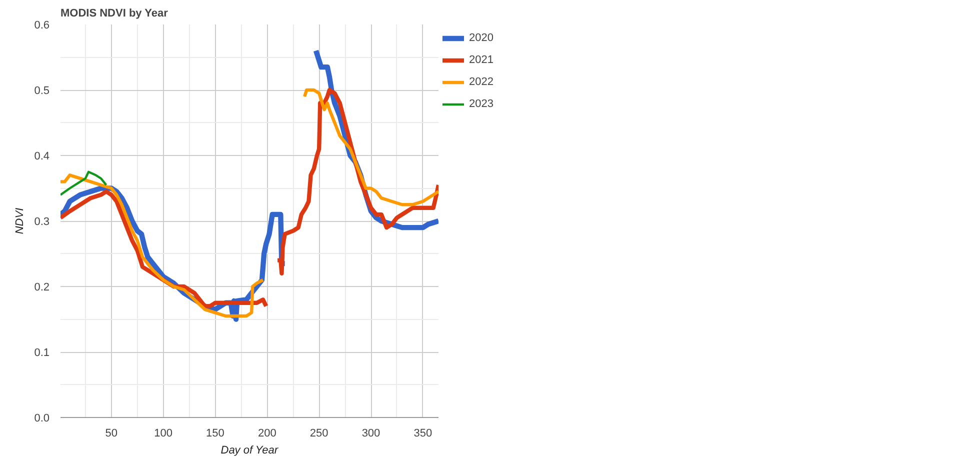  What do you see at coordinates (42, 26) in the screenshot?
I see `y-tick-label: 0.6` at bounding box center [42, 26].